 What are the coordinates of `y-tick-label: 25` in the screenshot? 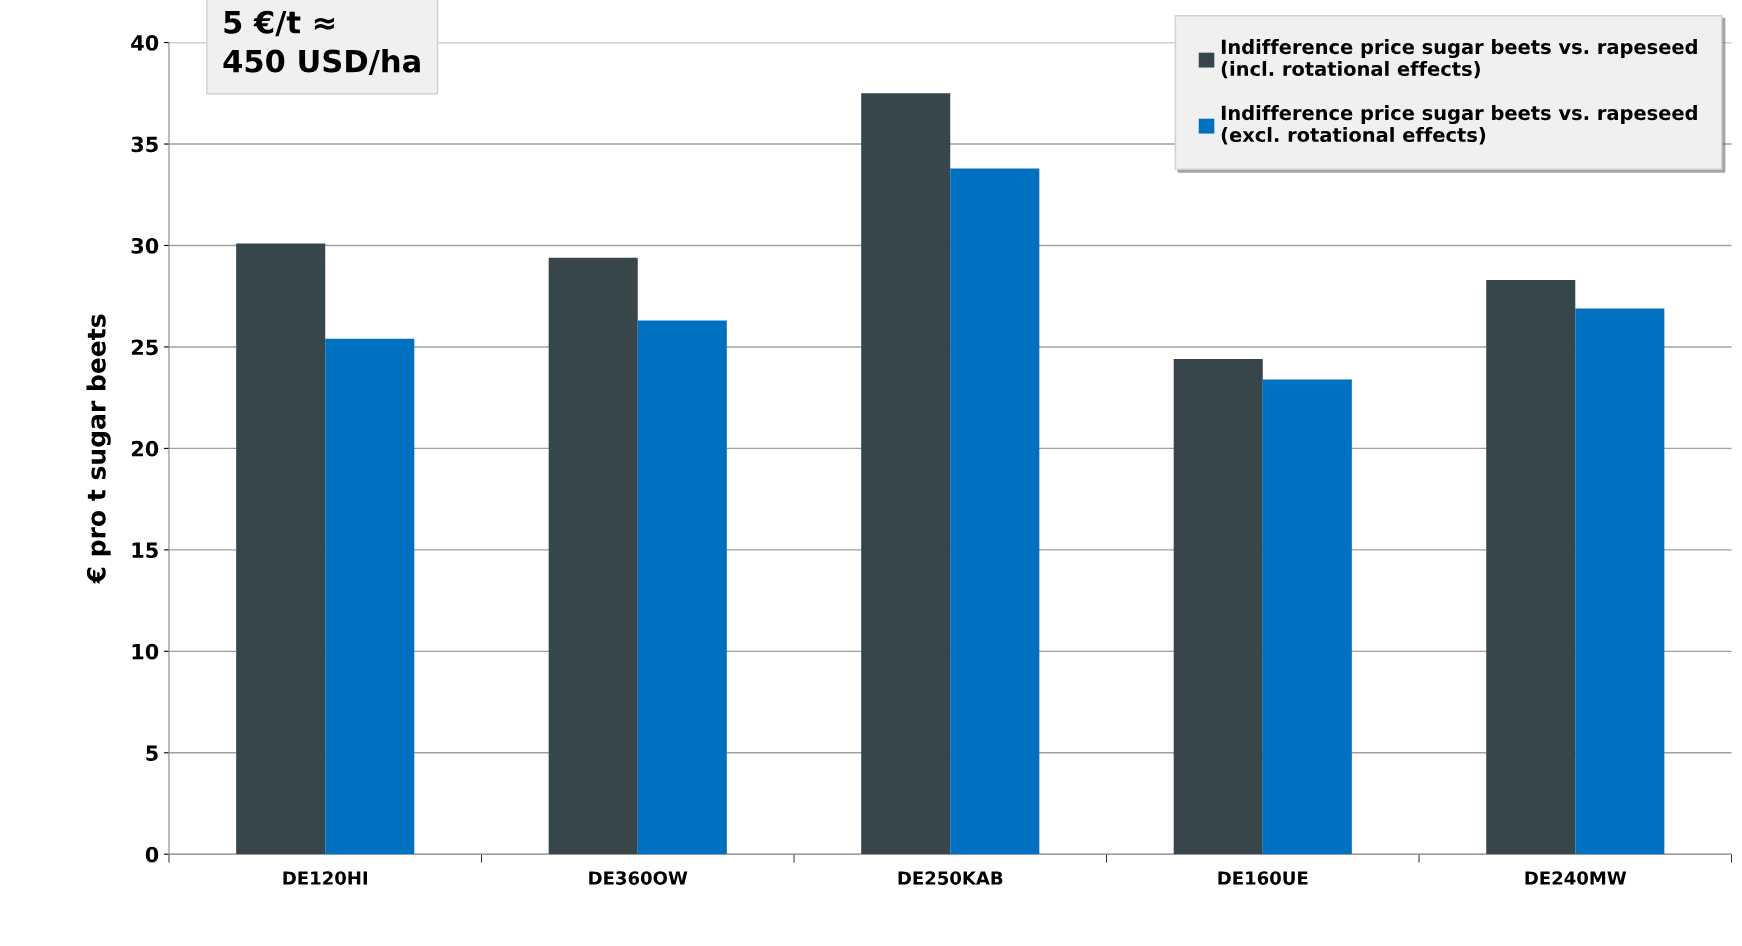 It's located at (144, 347).